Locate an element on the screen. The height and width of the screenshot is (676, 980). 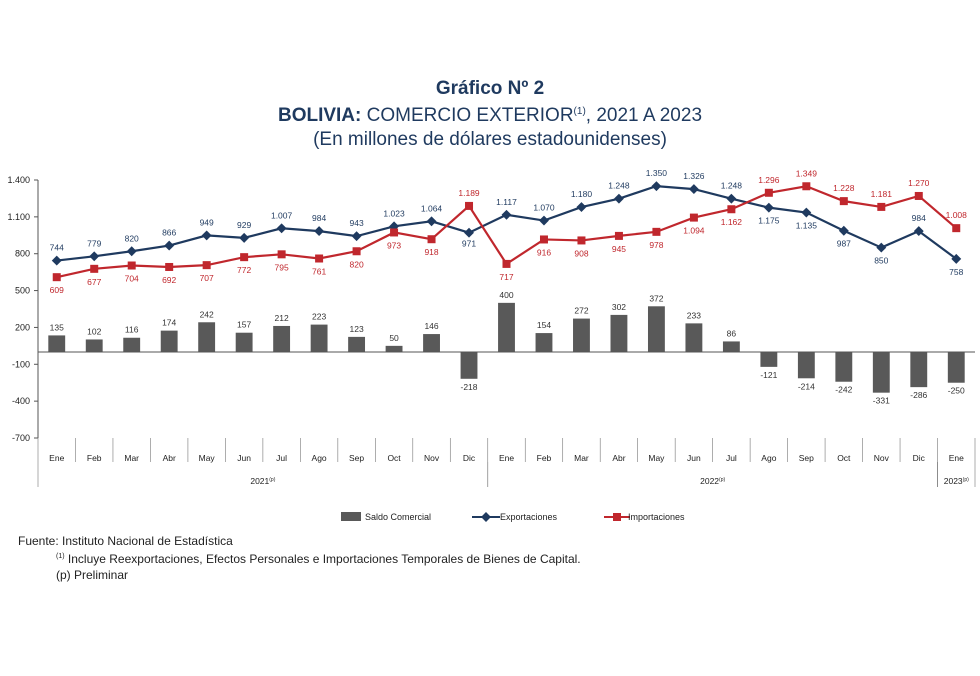
line-data-label: 1.064 is located at coordinates (432, 208).